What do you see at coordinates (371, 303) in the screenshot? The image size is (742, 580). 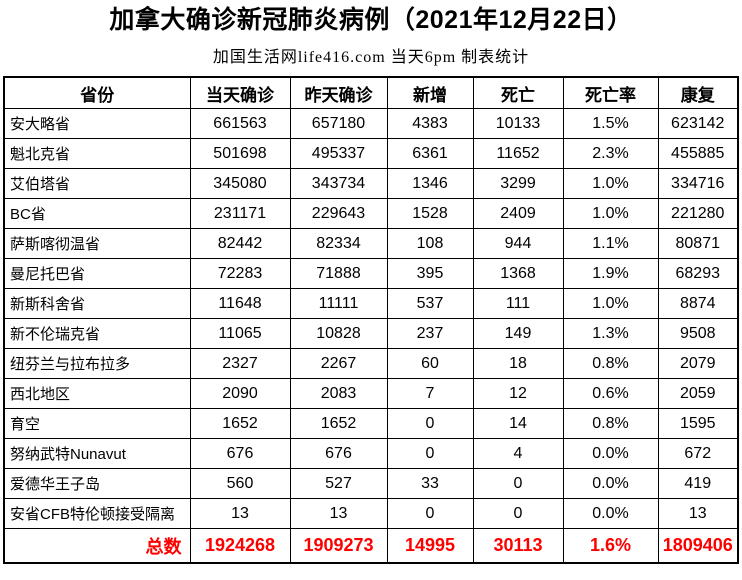 I see `table-row: 新斯科舍省 11648 11111 537 111 1.0% 8874` at bounding box center [371, 303].